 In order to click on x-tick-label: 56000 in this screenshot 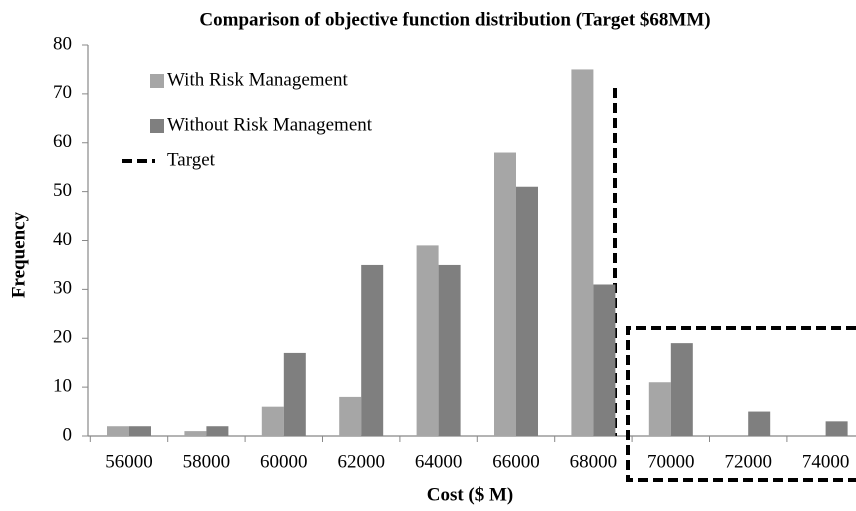, I will do `click(129, 461)`.